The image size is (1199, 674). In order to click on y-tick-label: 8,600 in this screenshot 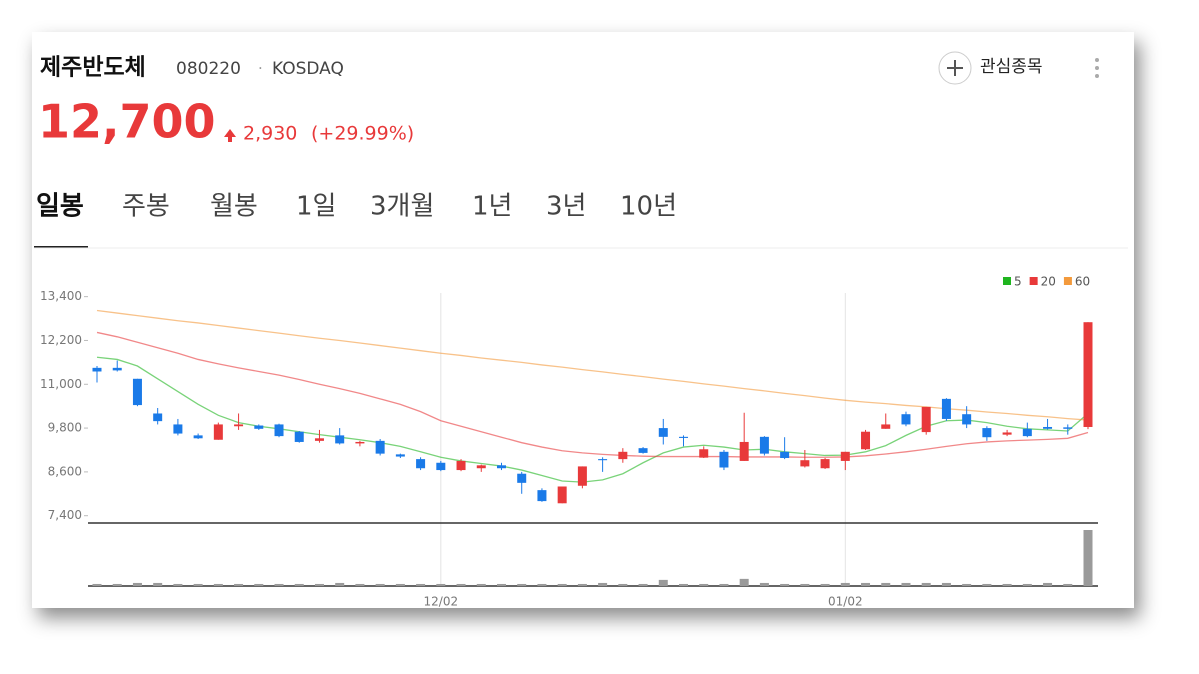, I will do `click(65, 471)`.